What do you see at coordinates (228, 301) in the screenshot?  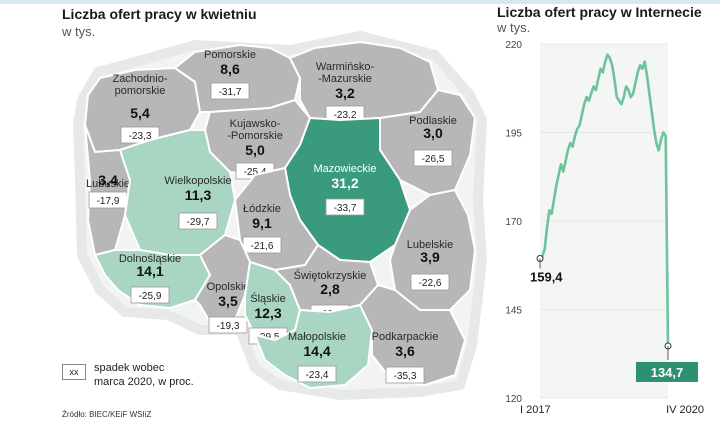 I see `region-value: 3,5` at bounding box center [228, 301].